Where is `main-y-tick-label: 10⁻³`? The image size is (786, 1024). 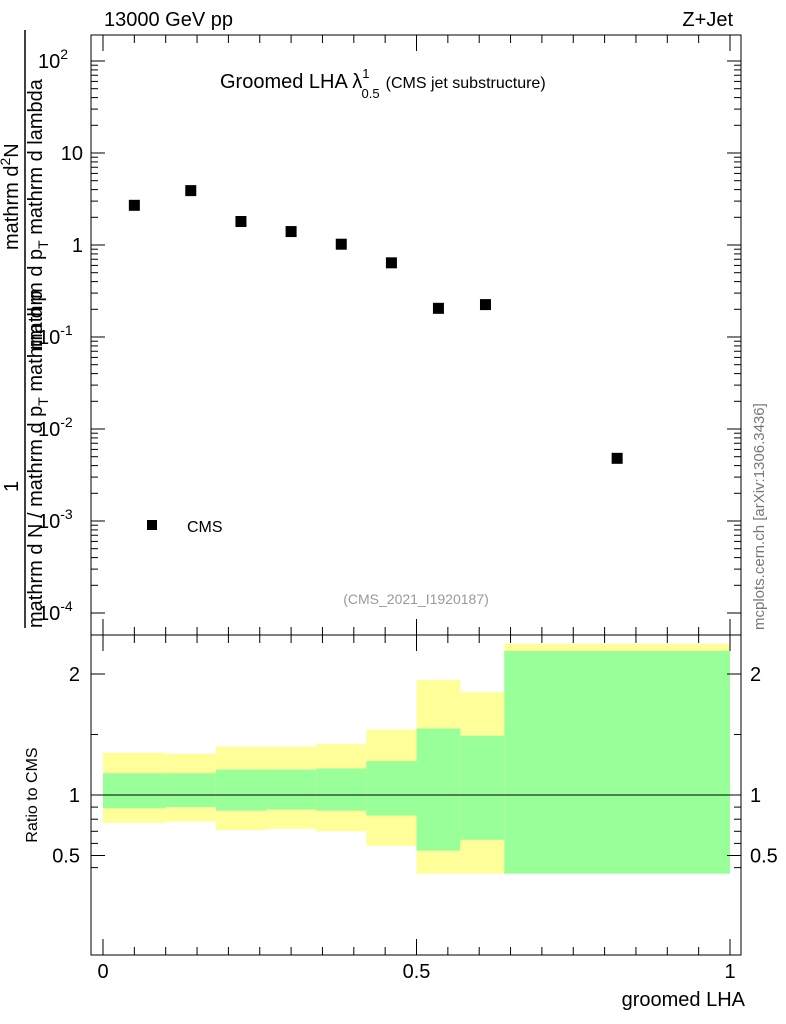
main-y-tick-label: 10⁻³ is located at coordinates (55, 519).